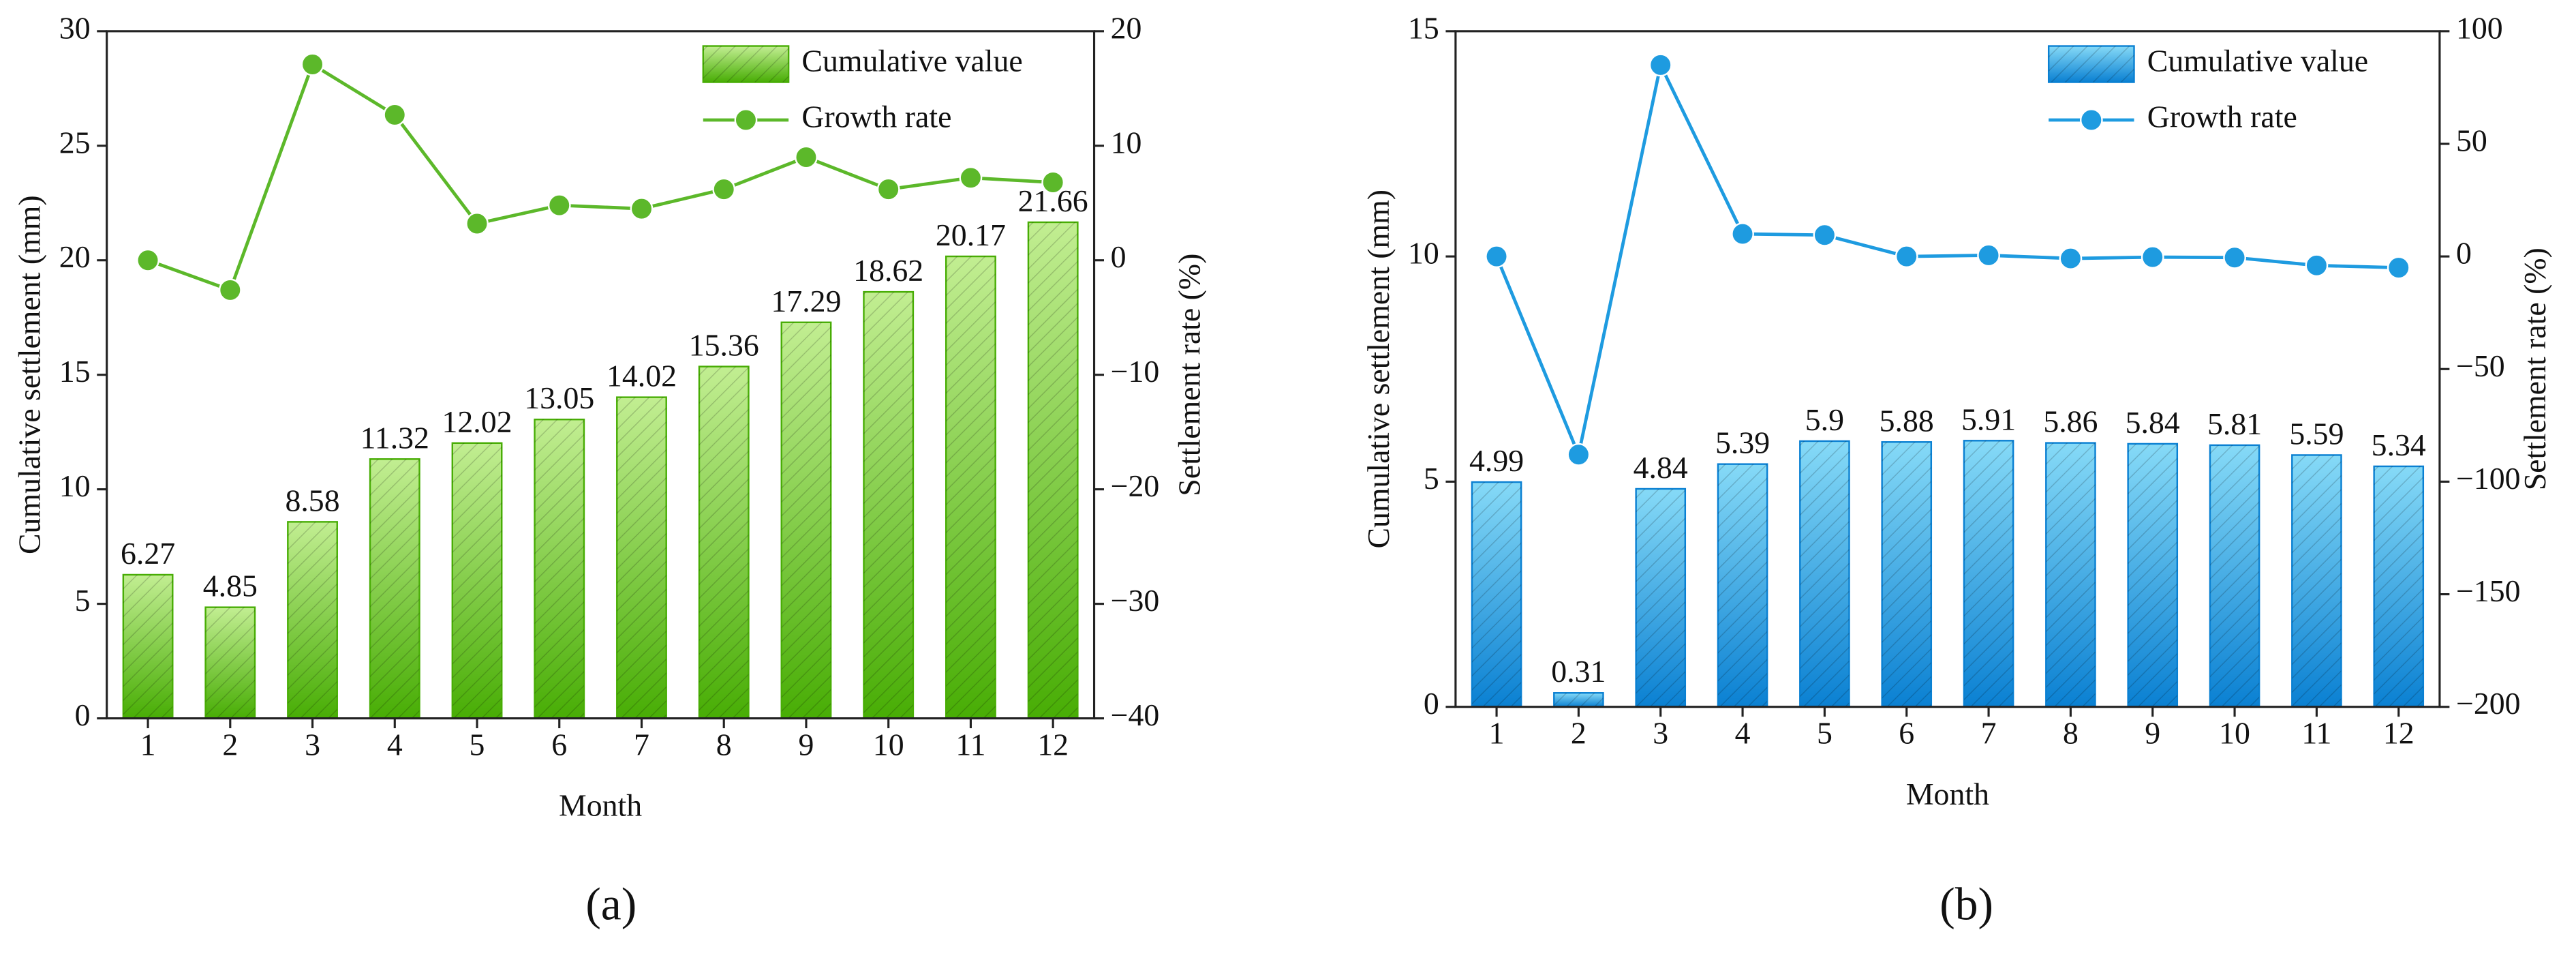 This screenshot has width=2576, height=960. I want to click on x-tick-label: 2, so click(230, 745).